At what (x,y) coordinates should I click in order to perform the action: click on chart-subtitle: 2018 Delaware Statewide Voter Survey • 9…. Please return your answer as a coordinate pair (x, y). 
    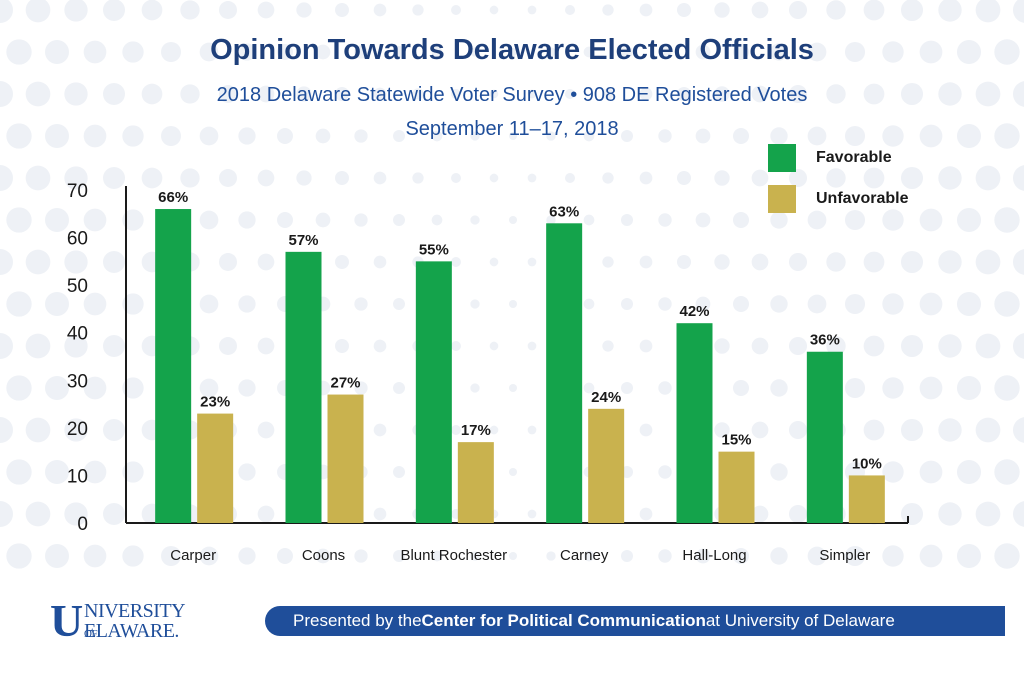
    Looking at the image, I should click on (512, 95).